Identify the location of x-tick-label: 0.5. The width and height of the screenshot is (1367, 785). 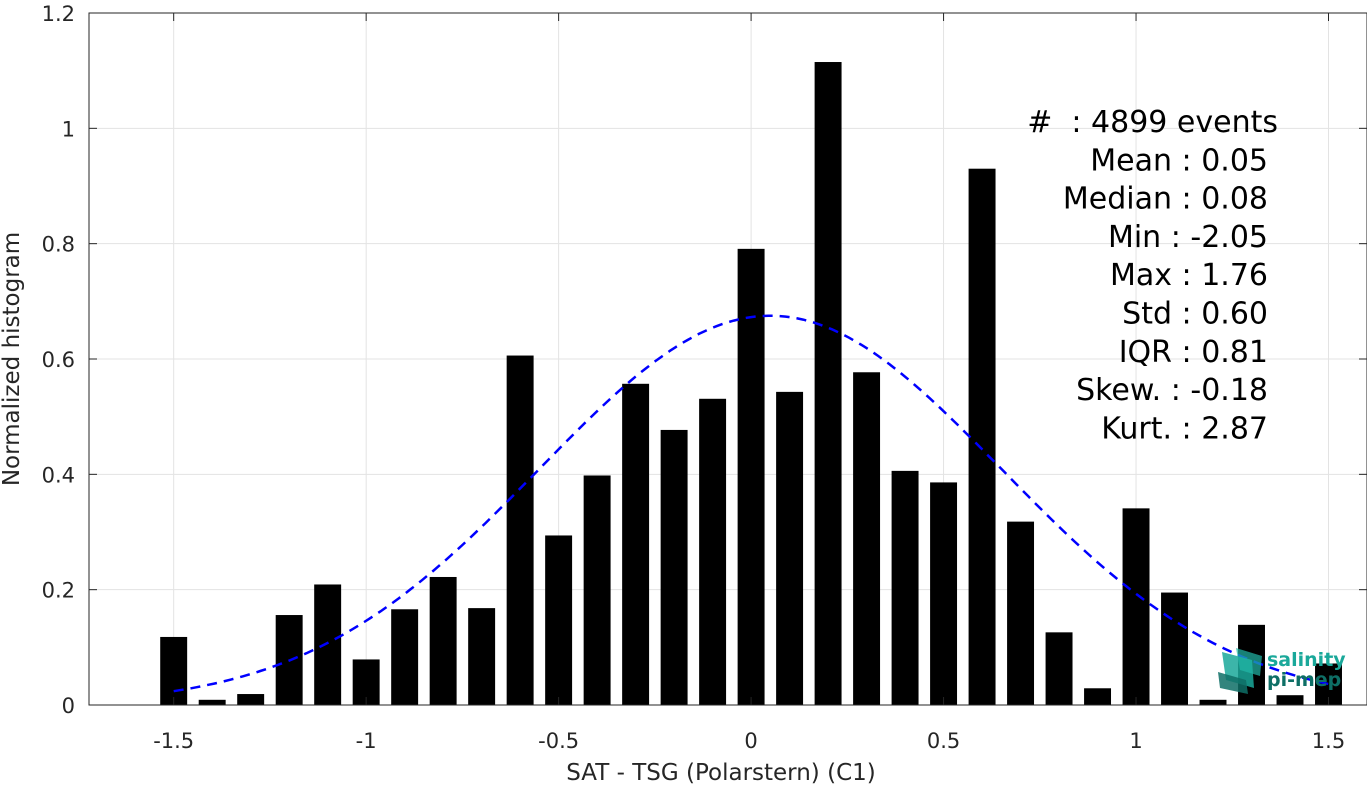
(943, 741).